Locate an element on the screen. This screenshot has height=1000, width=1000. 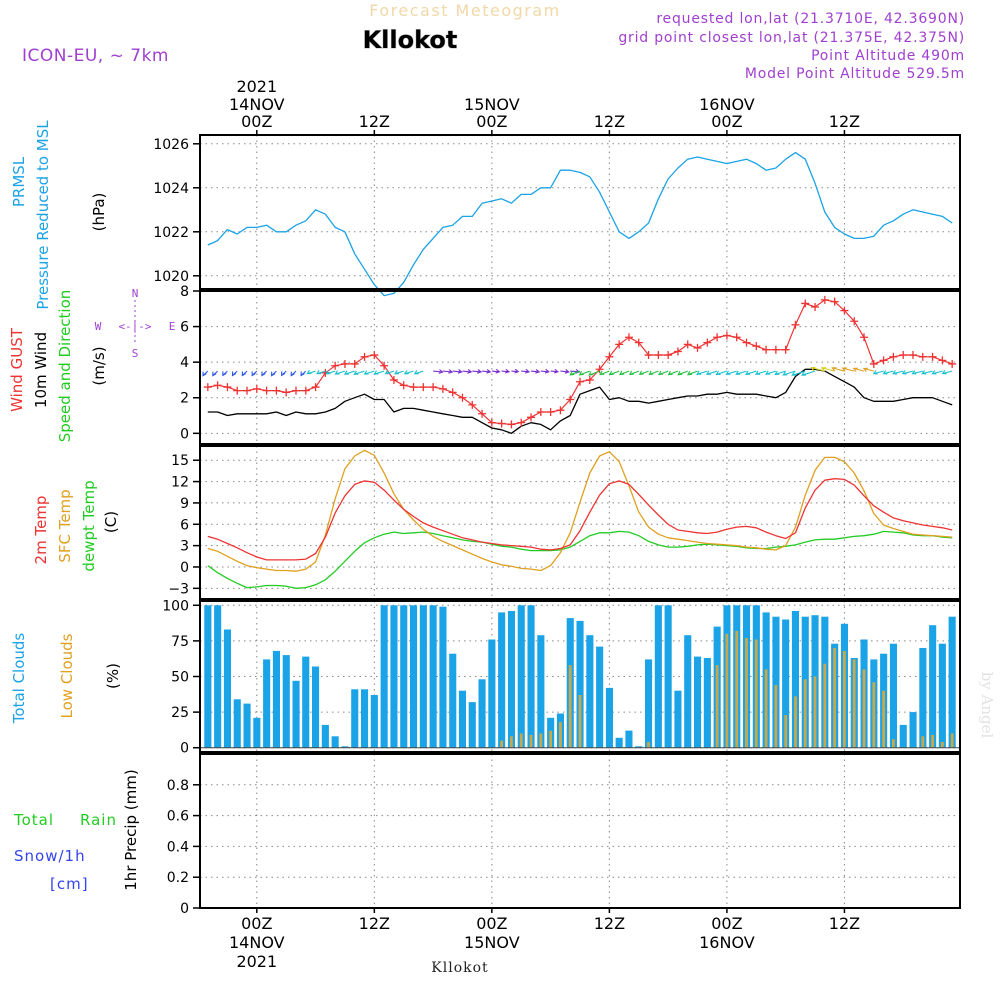
y-tick-label: 0.8 is located at coordinates (178, 786).